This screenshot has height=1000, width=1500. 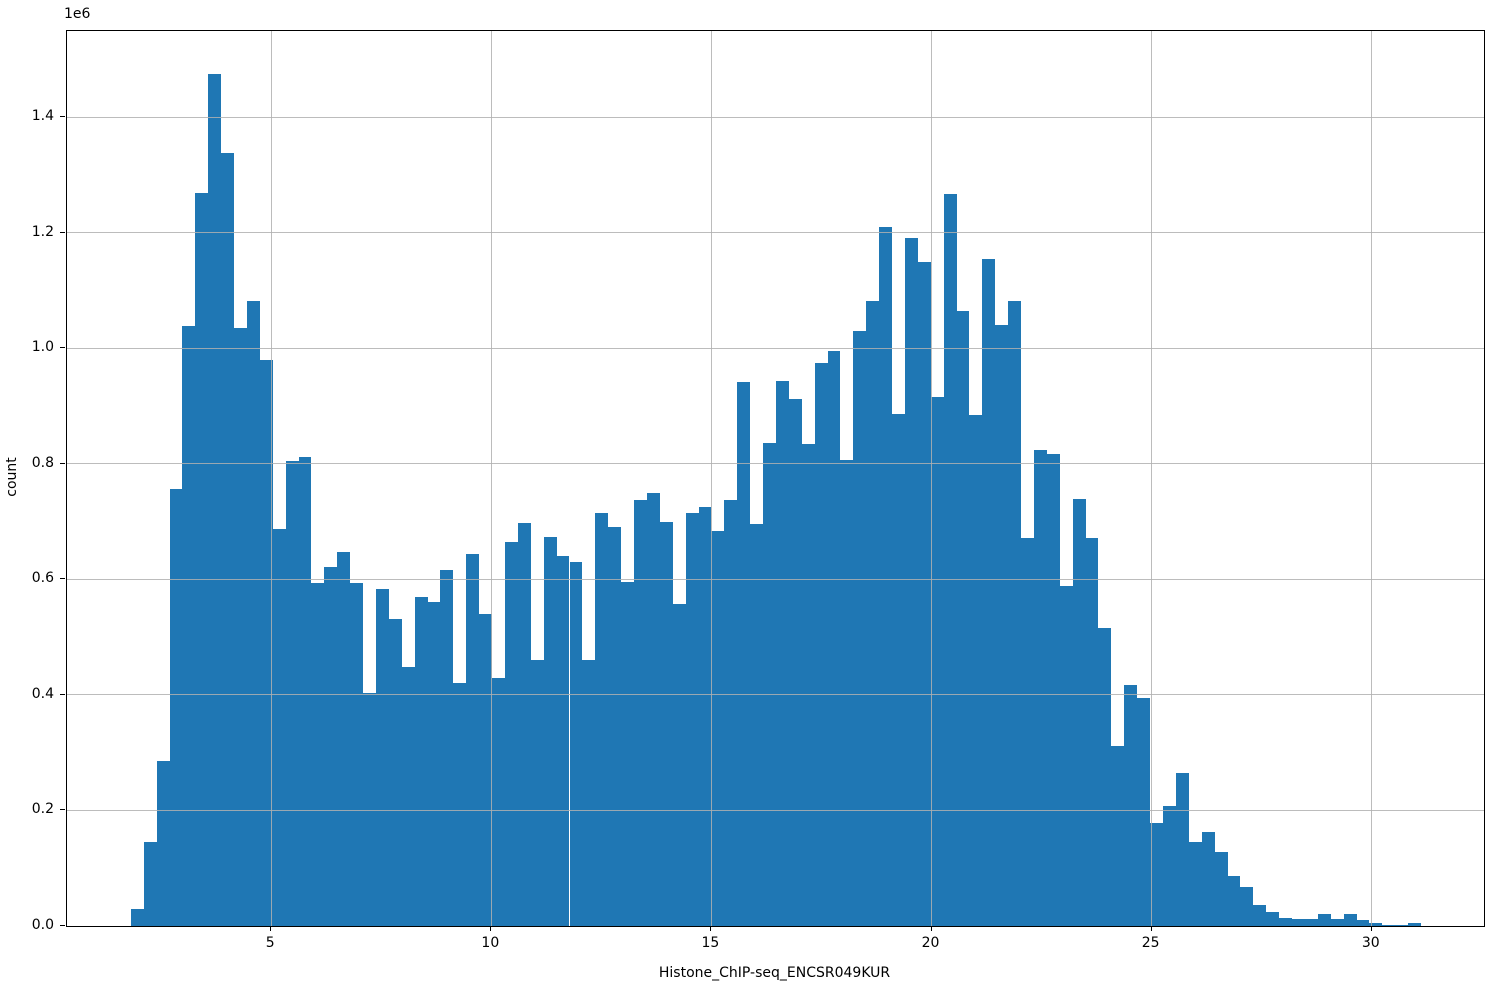 I want to click on x-tick-label: 10, so click(x=490, y=943).